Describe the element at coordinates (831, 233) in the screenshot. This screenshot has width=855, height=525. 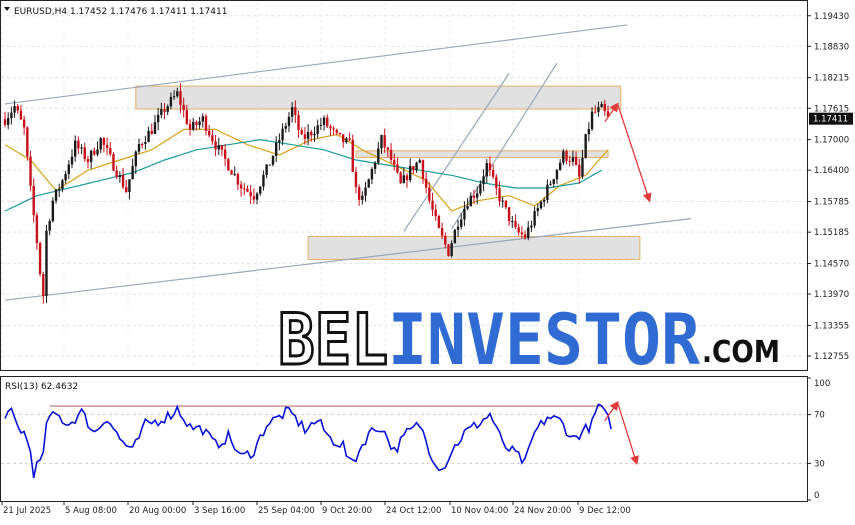
I see `price-tick-label: 1.15185` at that location.